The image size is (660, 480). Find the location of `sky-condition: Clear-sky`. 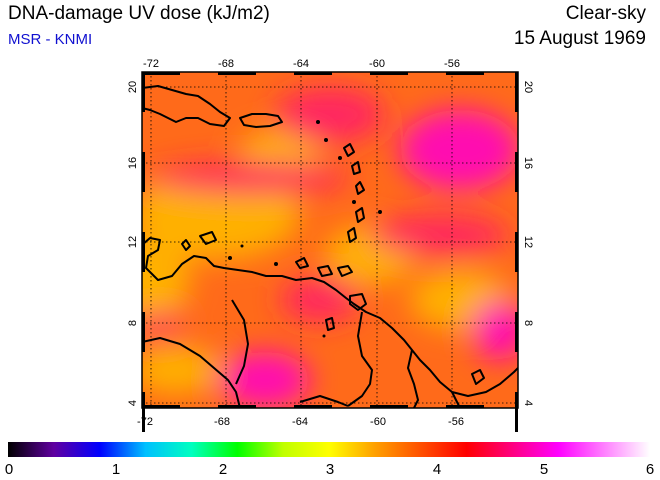

sky-condition: Clear-sky is located at coordinates (605, 13).